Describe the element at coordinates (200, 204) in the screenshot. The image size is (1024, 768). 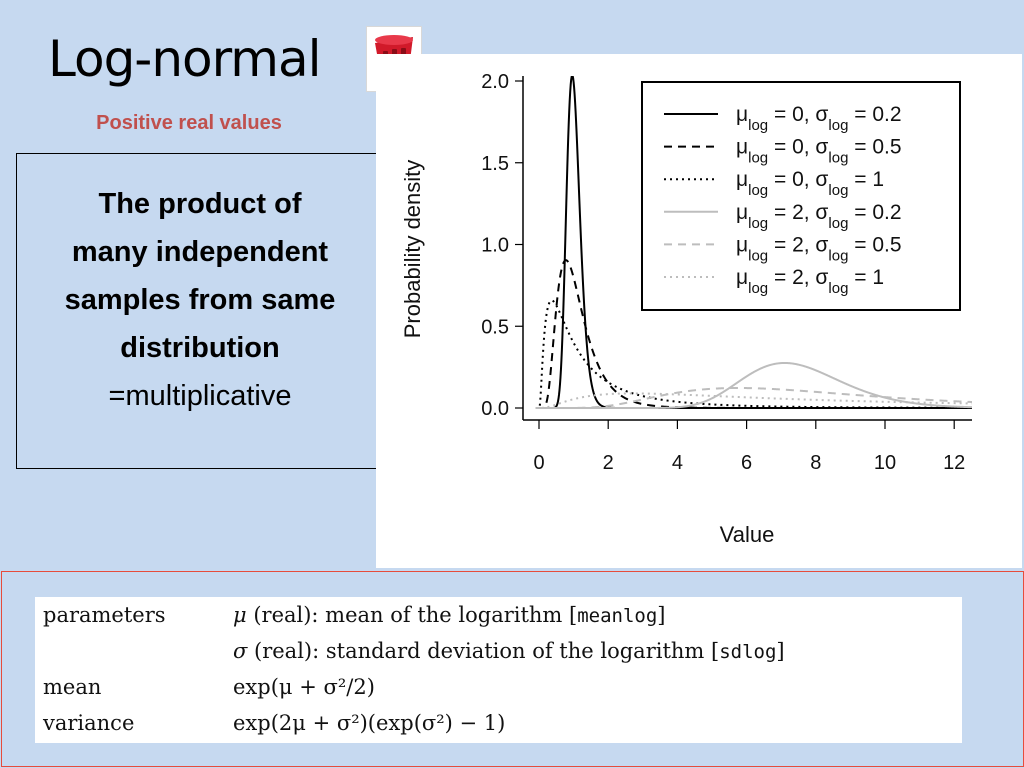
I see `definition-line-1: The product of` at that location.